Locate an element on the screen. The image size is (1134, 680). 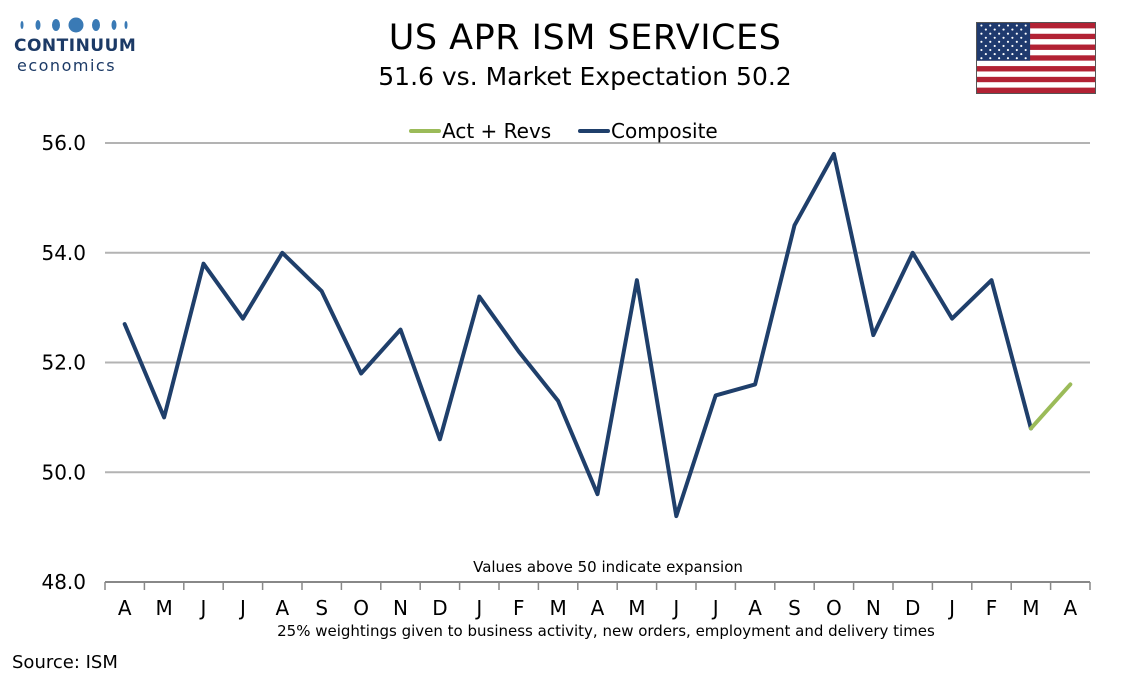
logo-dots-icon is located at coordinates (74, 25).